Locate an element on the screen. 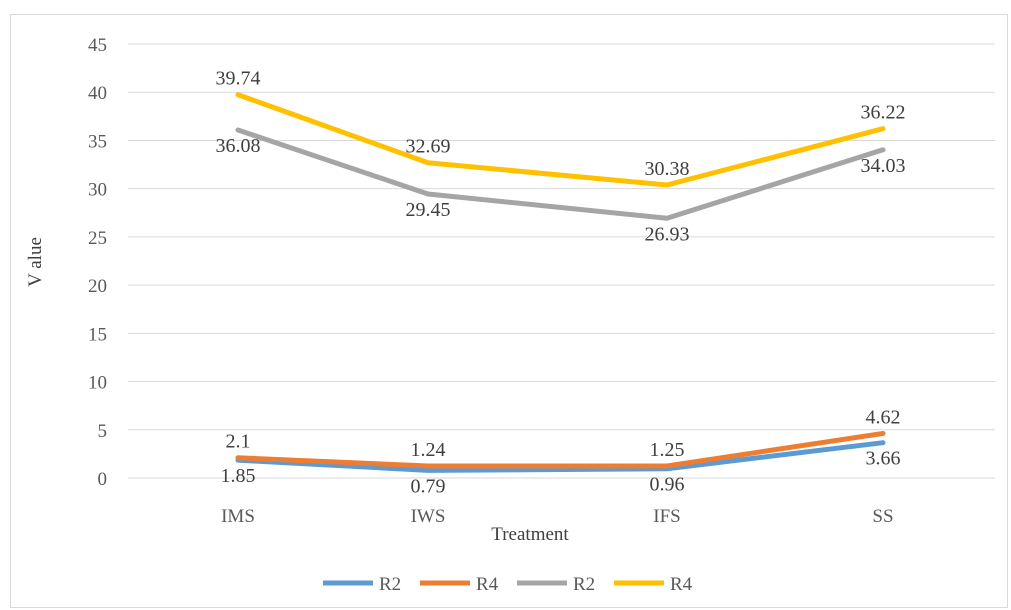 Image resolution: width=1011 pixels, height=610 pixels. x-category-label: SS is located at coordinates (882, 516).